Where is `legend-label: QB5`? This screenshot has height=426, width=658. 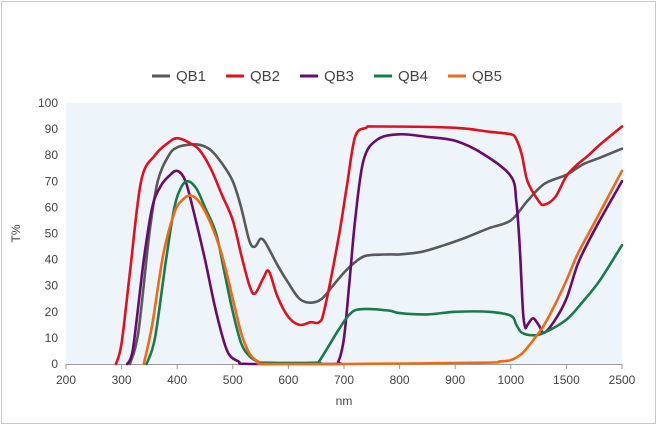 legend-label: QB5 is located at coordinates (487, 76).